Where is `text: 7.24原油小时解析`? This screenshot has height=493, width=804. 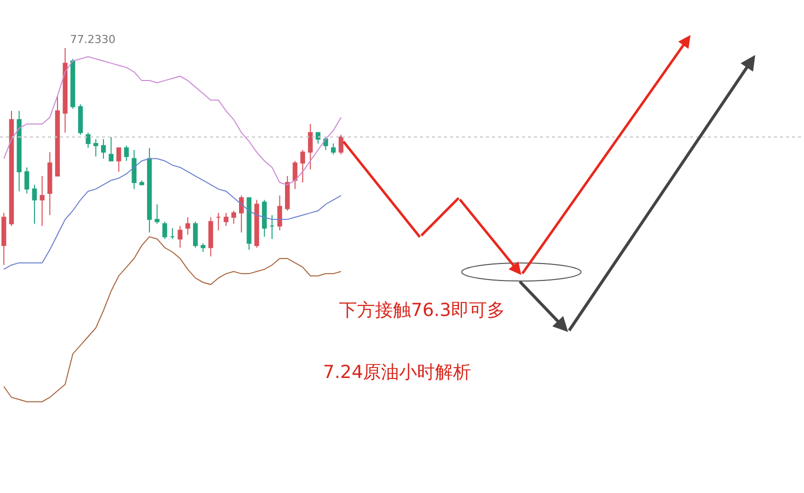
text: 7.24原油小时解析 is located at coordinates (397, 372).